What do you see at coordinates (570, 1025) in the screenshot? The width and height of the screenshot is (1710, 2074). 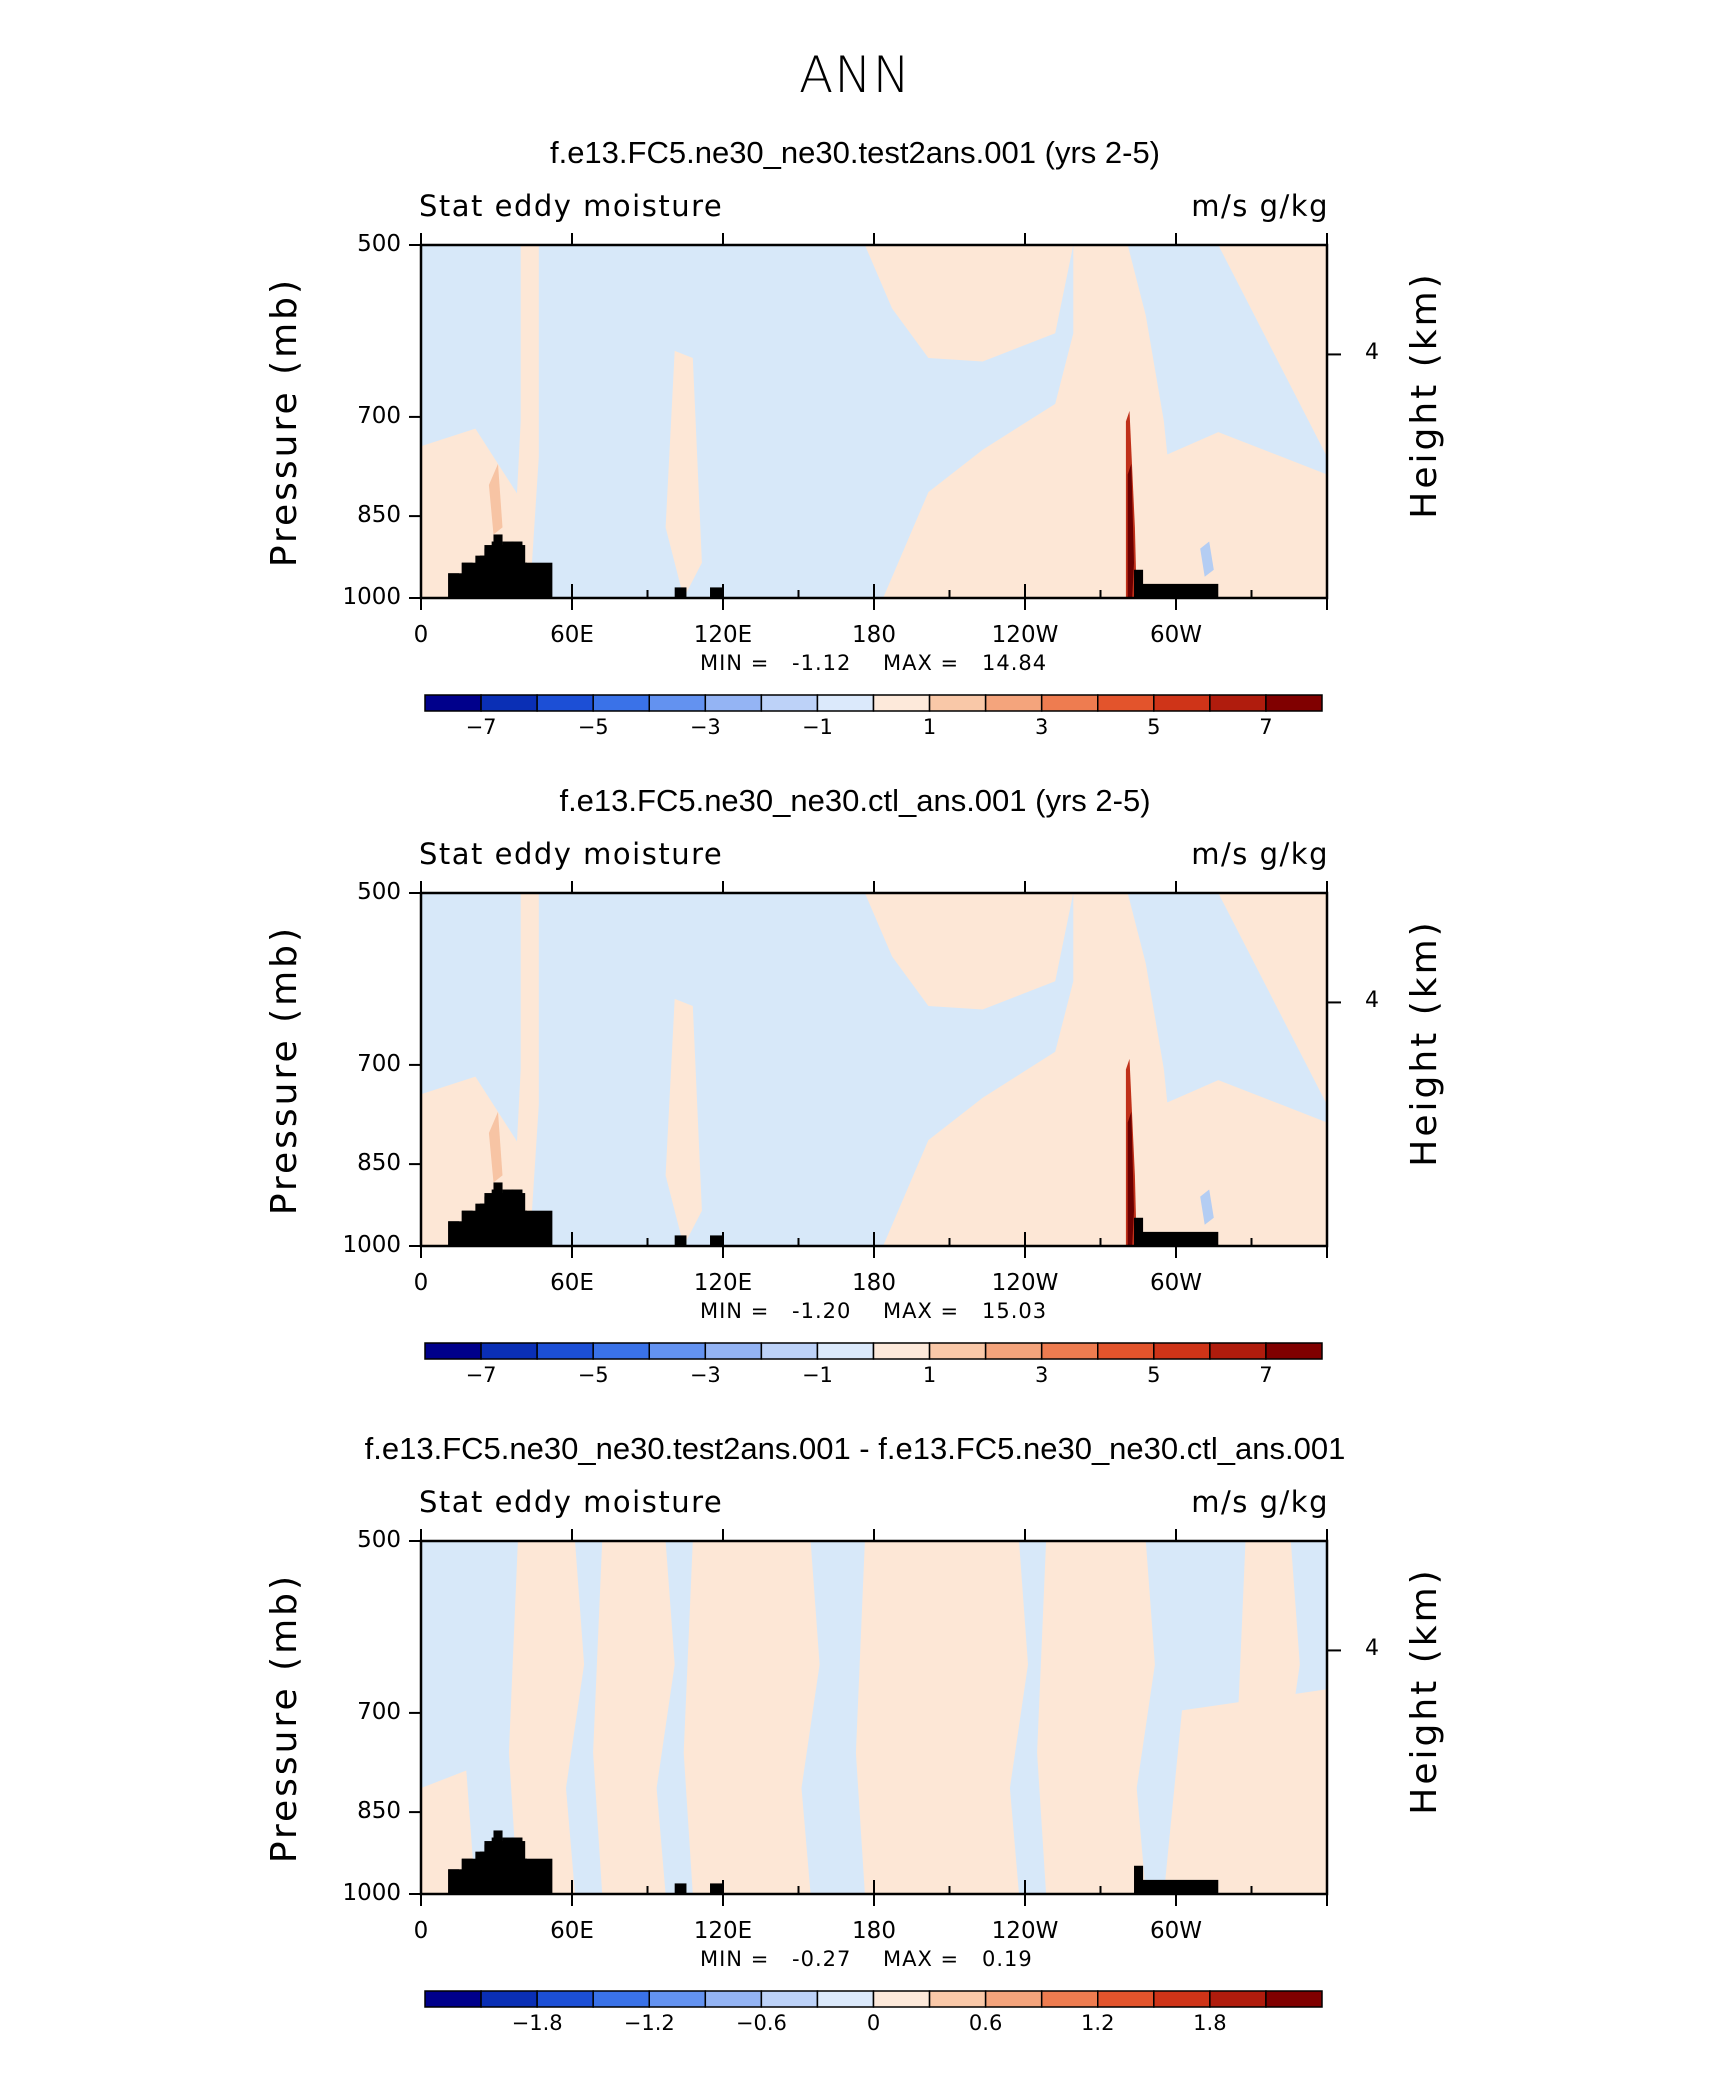 I see `contour-neg-gap` at bounding box center [570, 1025].